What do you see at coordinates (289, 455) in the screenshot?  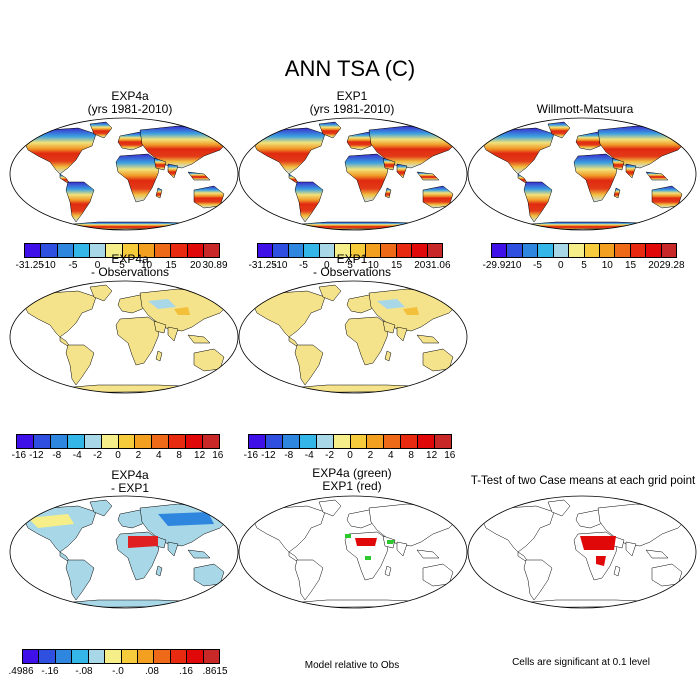 I see `colorbar-tick-label: -8` at bounding box center [289, 455].